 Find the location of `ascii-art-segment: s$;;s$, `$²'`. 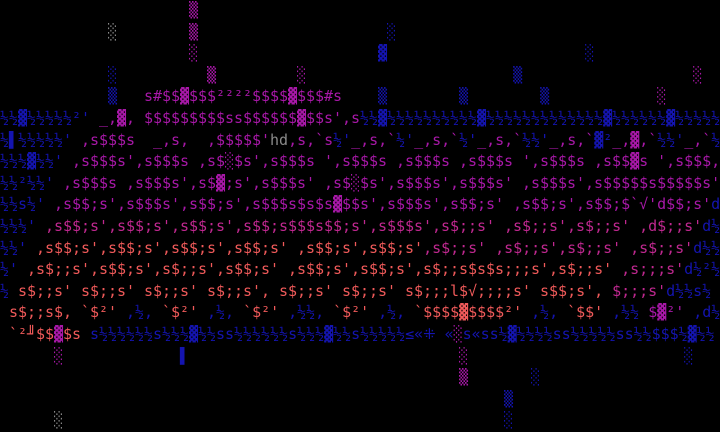

ascii-art-segment: s$;;s$, `$²' is located at coordinates (59, 312).